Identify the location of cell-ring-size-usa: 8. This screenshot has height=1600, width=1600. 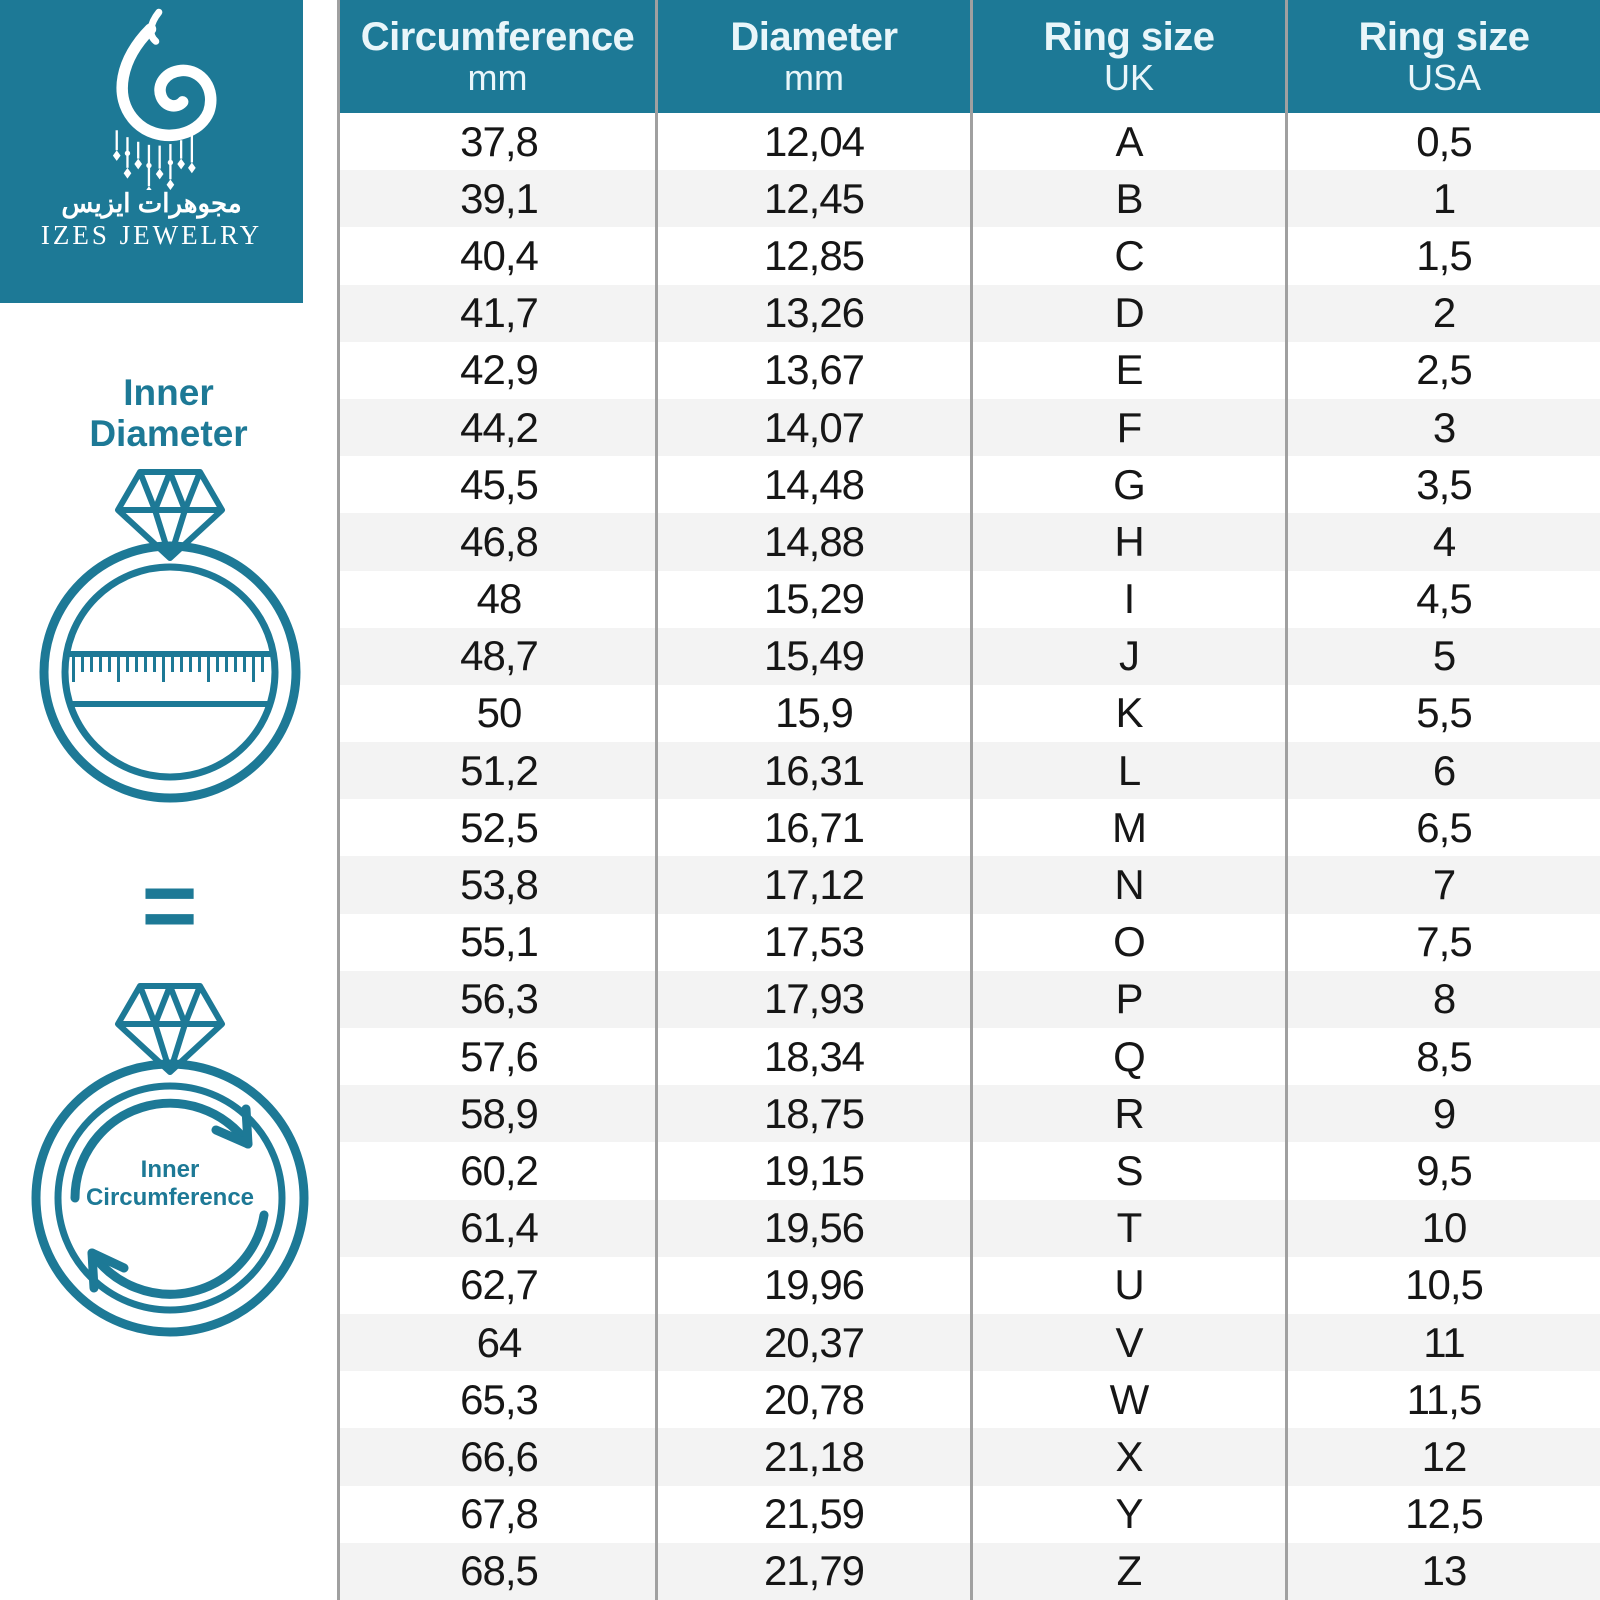
(1442, 999).